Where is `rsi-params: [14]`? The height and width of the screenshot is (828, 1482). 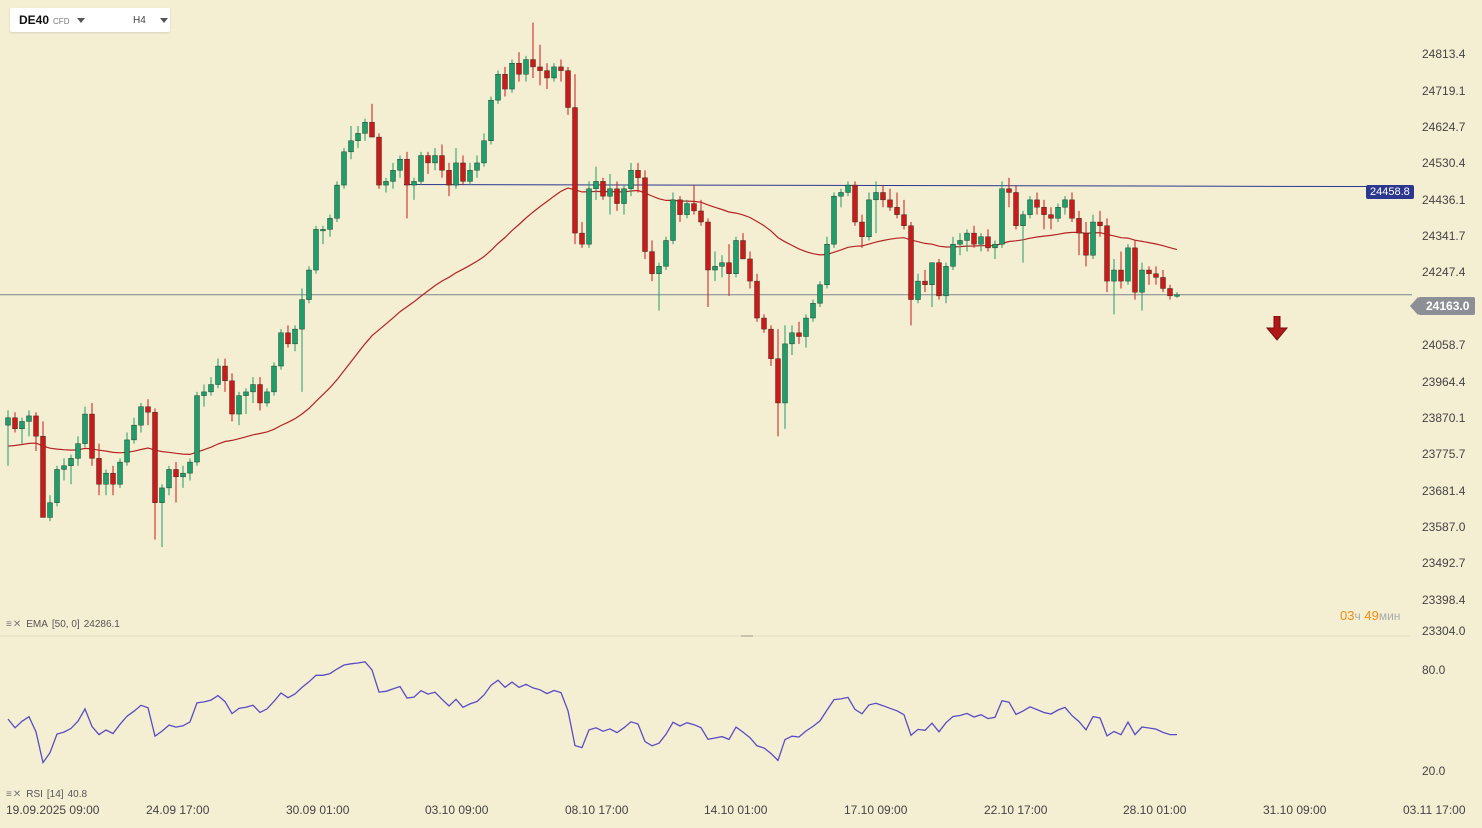
rsi-params: [14] is located at coordinates (55, 794).